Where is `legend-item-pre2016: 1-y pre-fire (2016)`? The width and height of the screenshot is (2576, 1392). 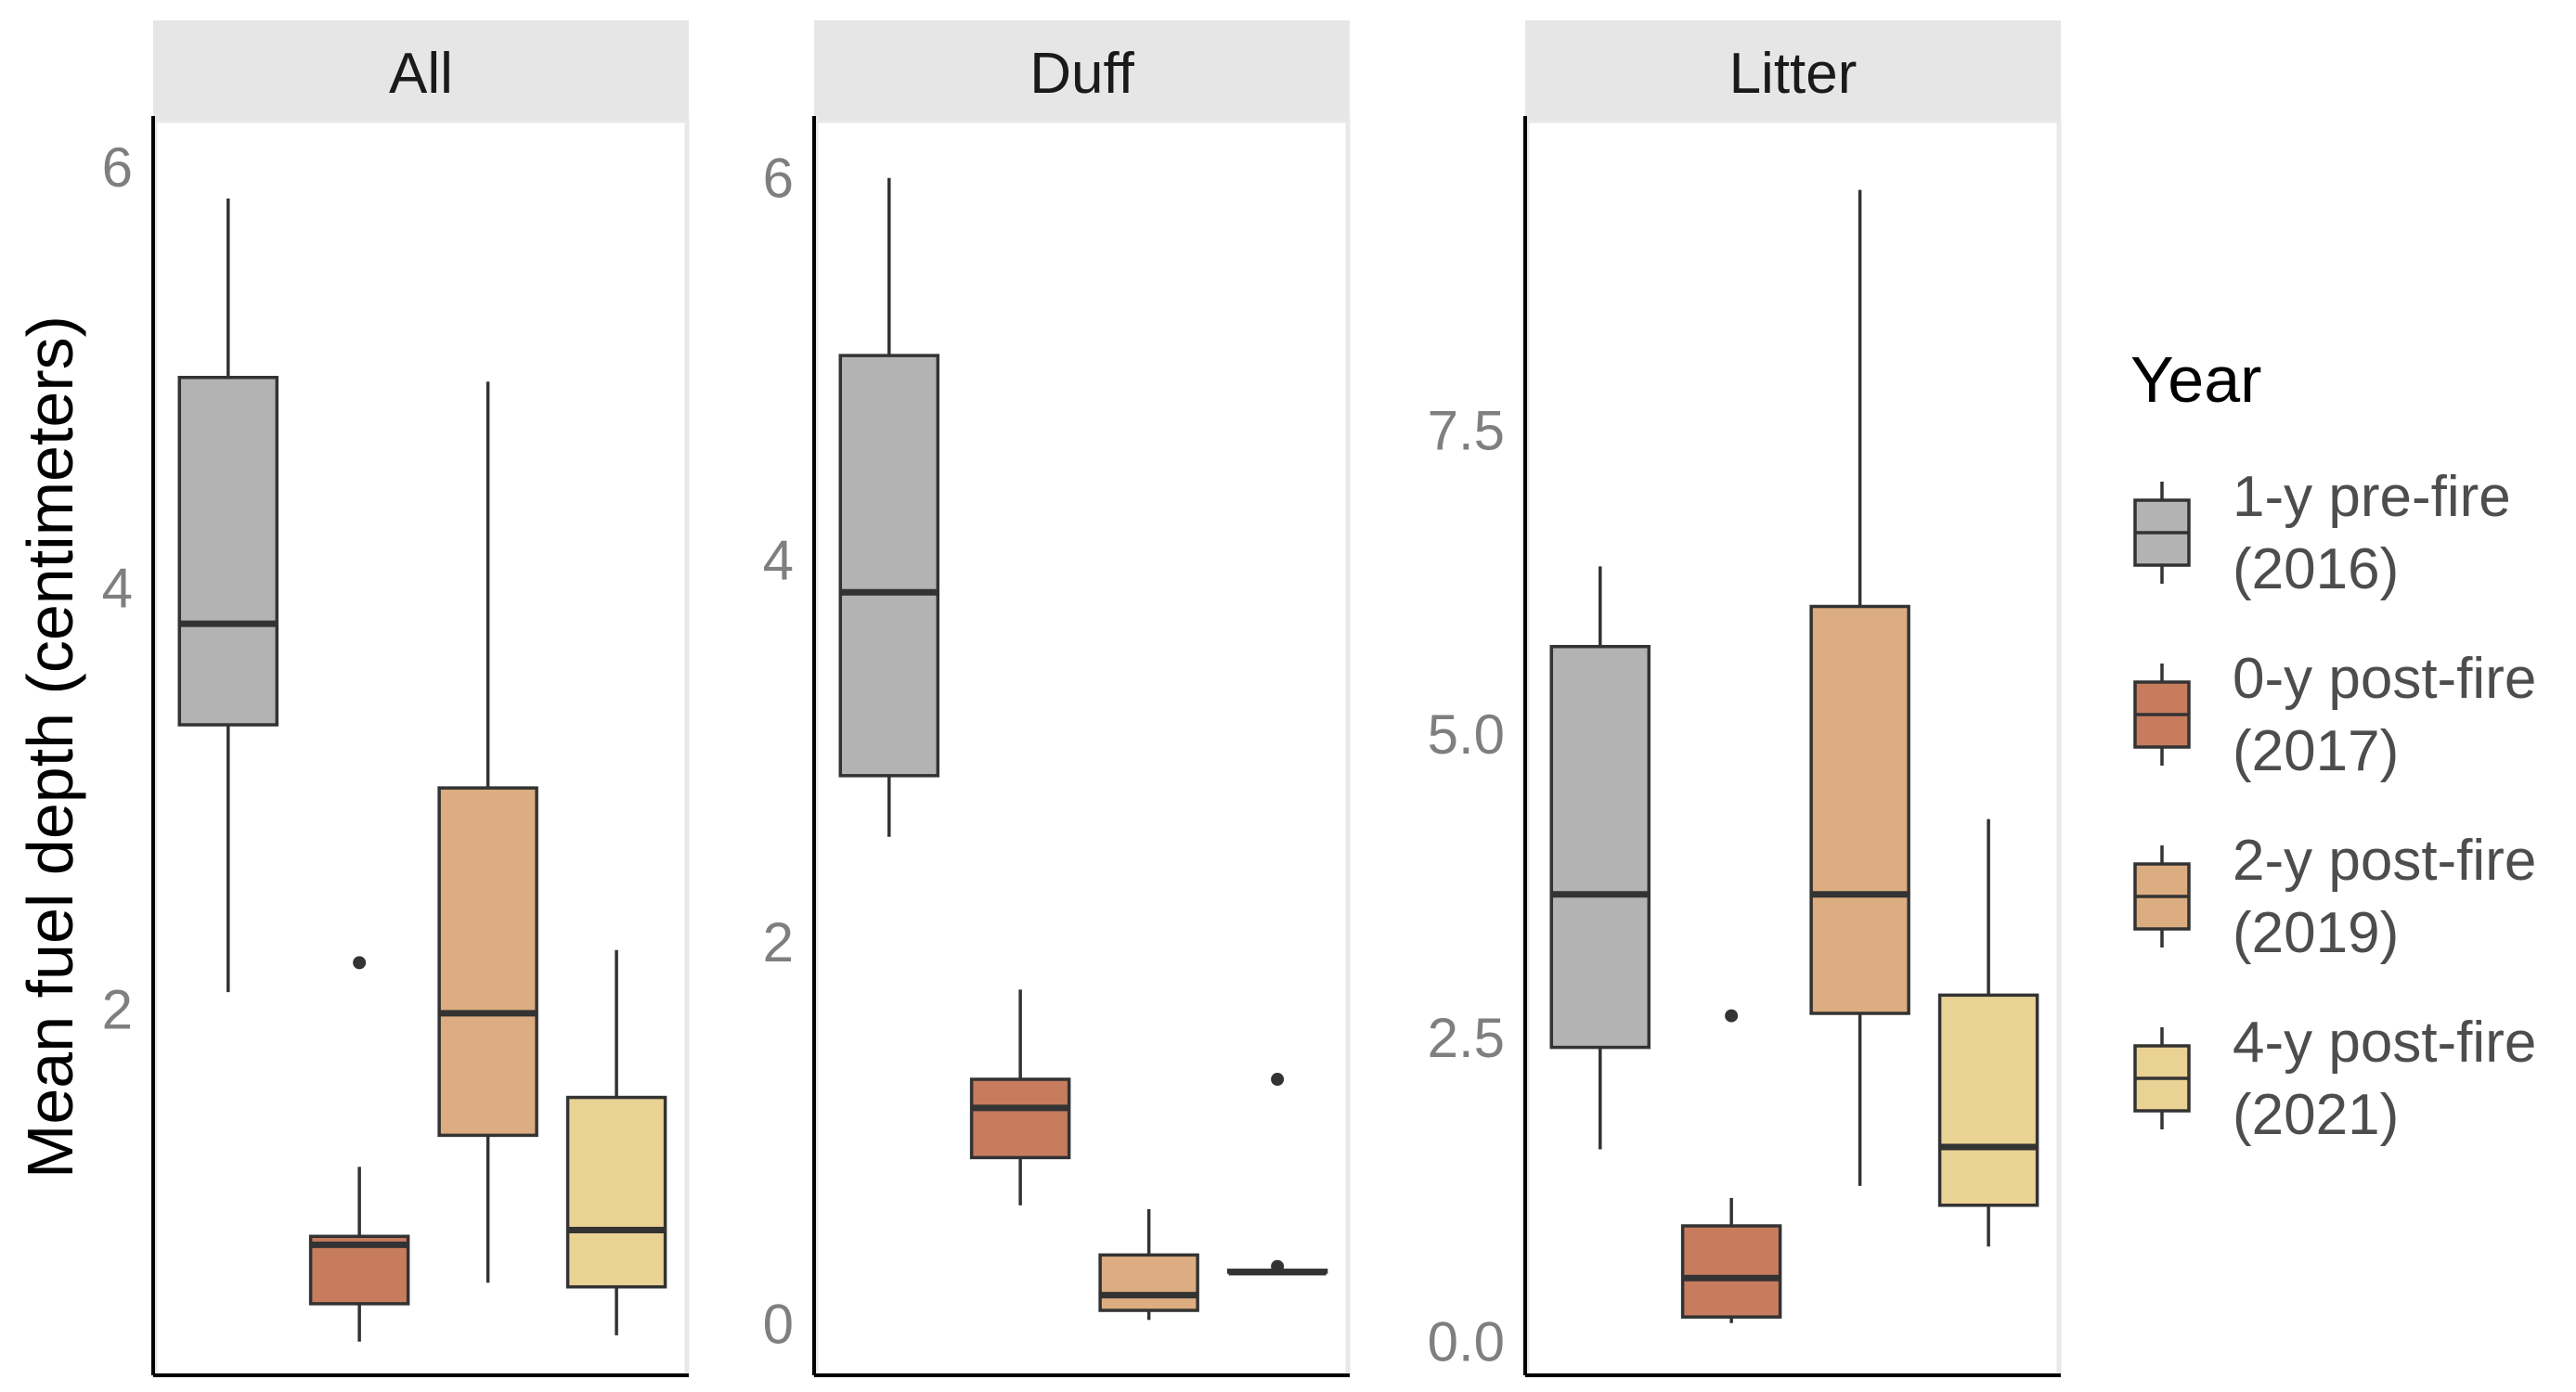
legend-item-pre2016: 1-y pre-fire (2016) is located at coordinates (2322, 533).